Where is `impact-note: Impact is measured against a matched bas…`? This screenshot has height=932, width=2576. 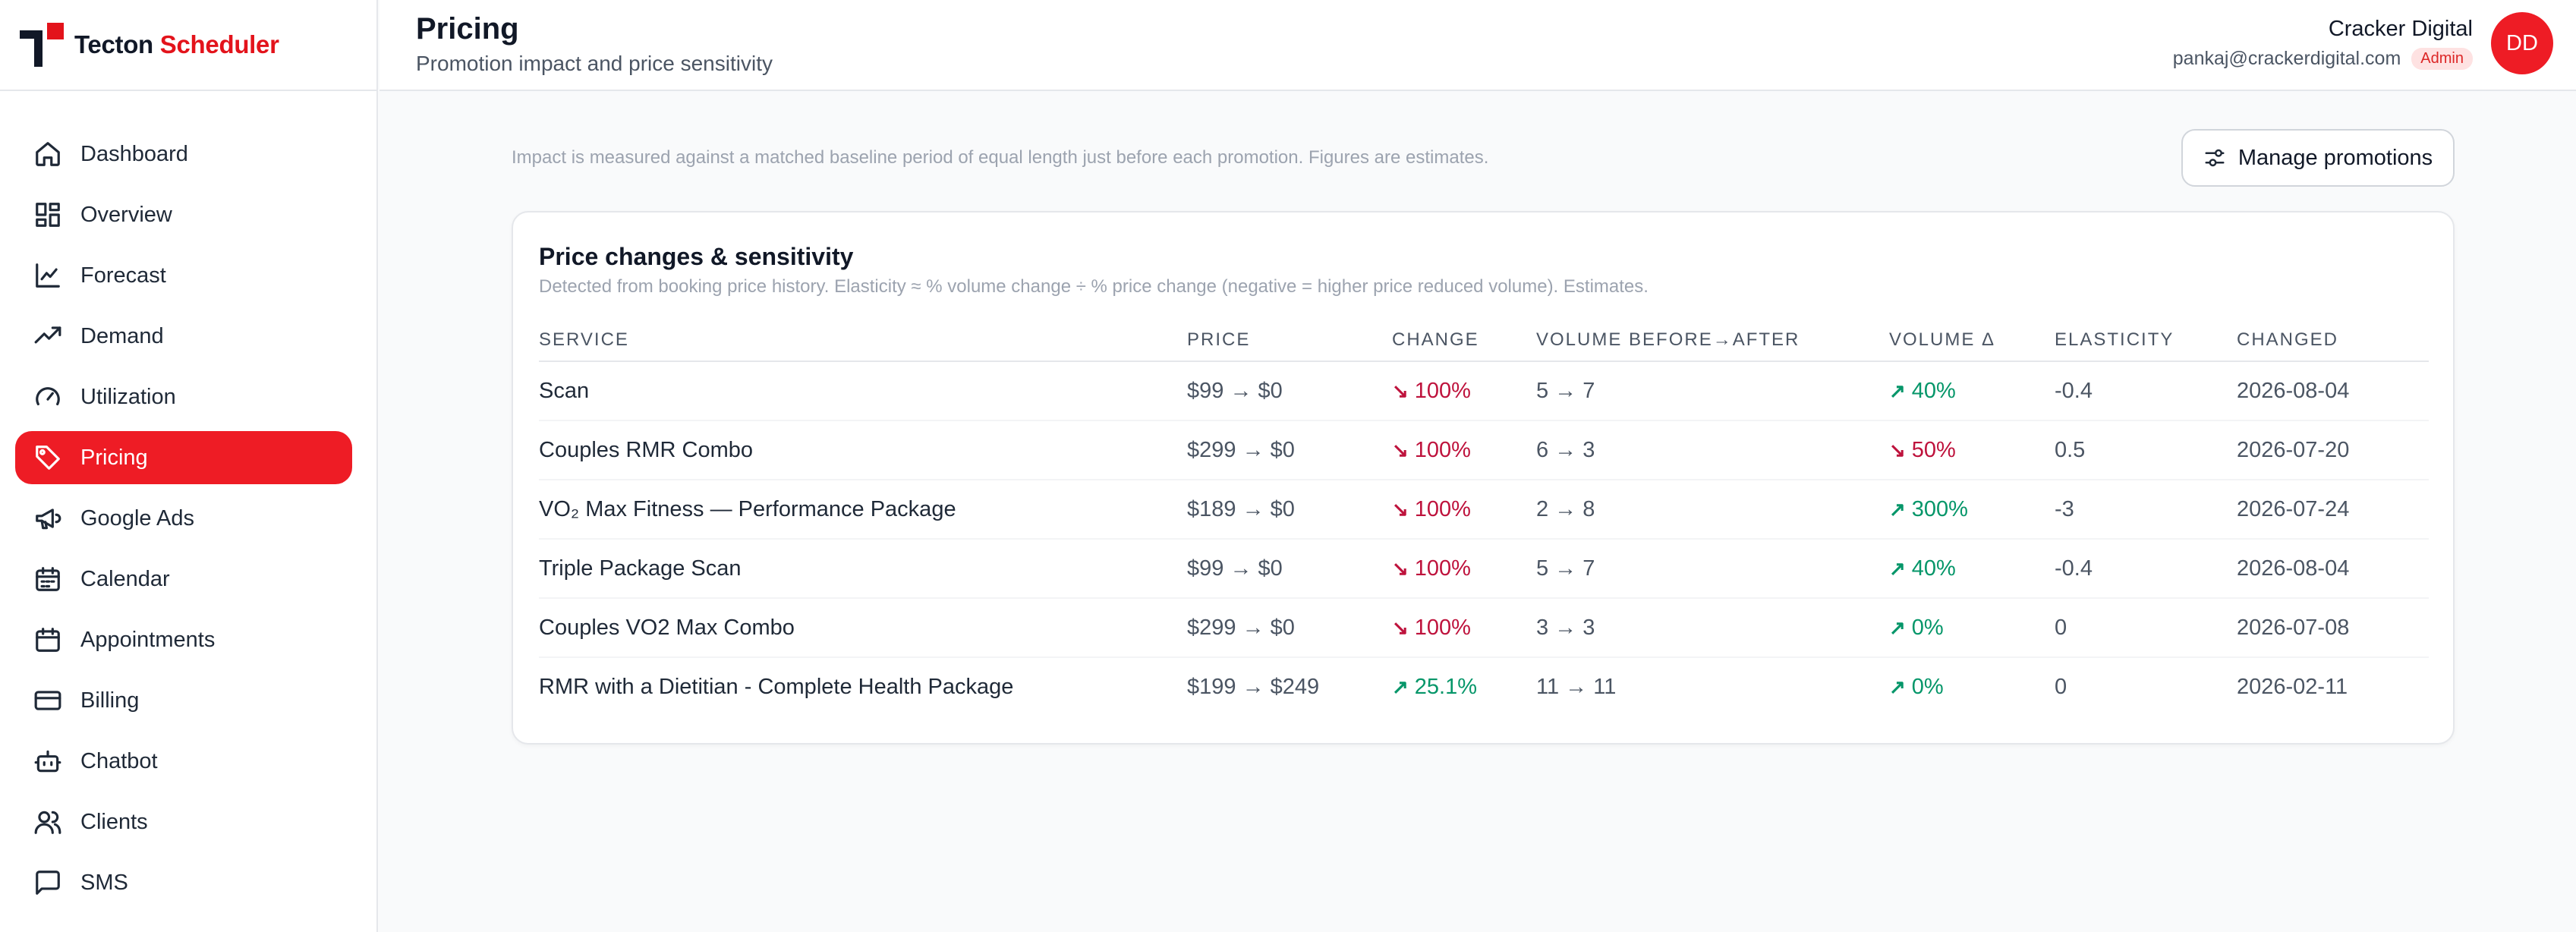
impact-note: Impact is measured against a matched bas… is located at coordinates (1000, 157).